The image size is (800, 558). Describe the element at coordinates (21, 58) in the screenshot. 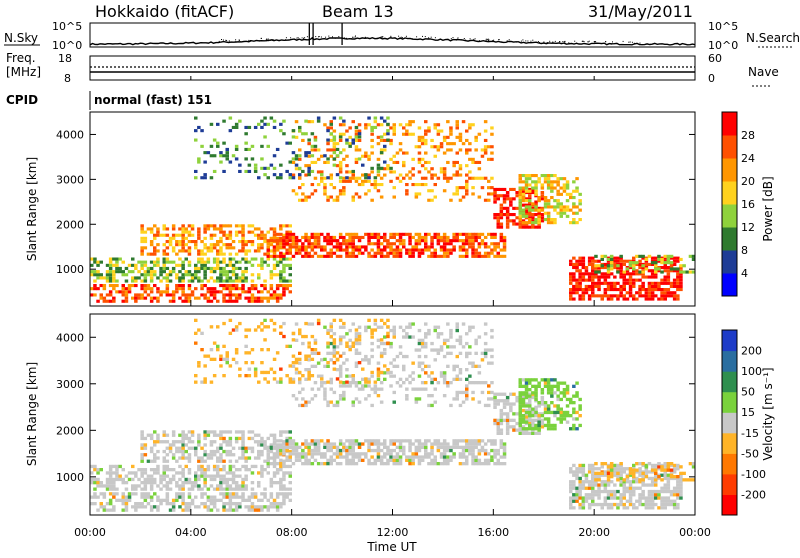

I see `freq-label-line1: Freq.` at that location.